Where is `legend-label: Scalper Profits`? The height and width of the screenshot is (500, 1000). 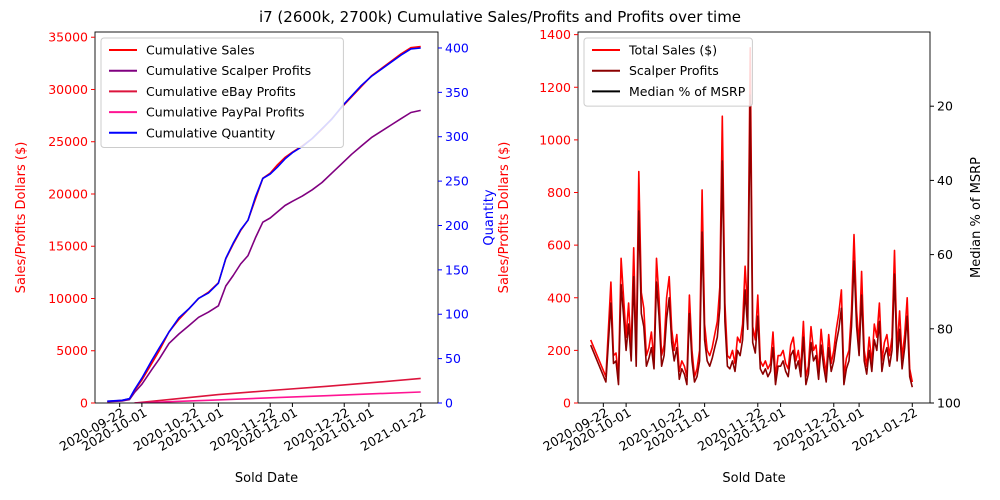 legend-label: Scalper Profits is located at coordinates (674, 70).